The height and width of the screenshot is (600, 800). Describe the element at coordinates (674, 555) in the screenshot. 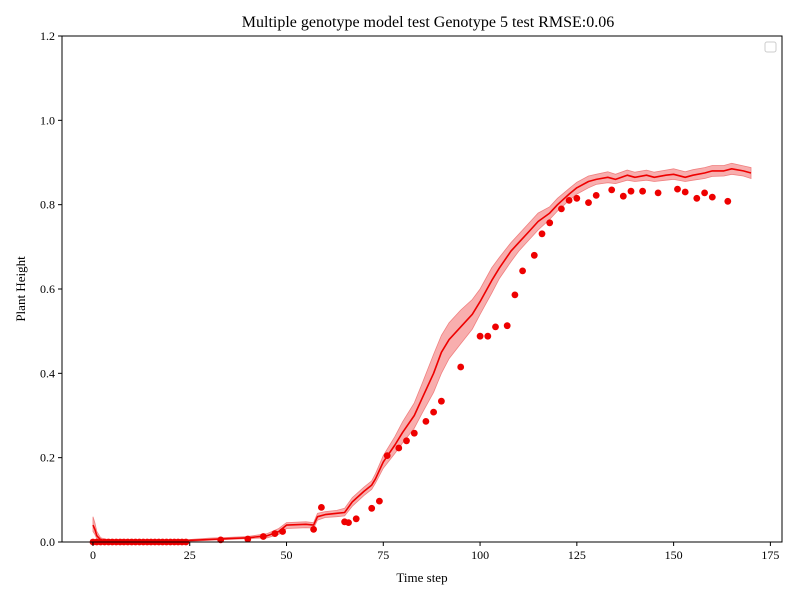

I see `x-tick-label: 150` at that location.